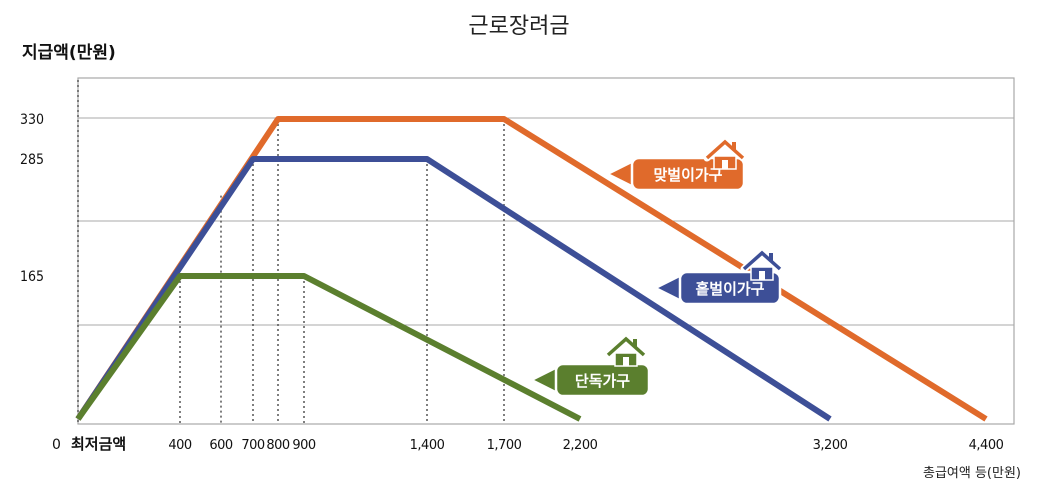  I want to click on x-origin-label: 0, so click(56, 445).